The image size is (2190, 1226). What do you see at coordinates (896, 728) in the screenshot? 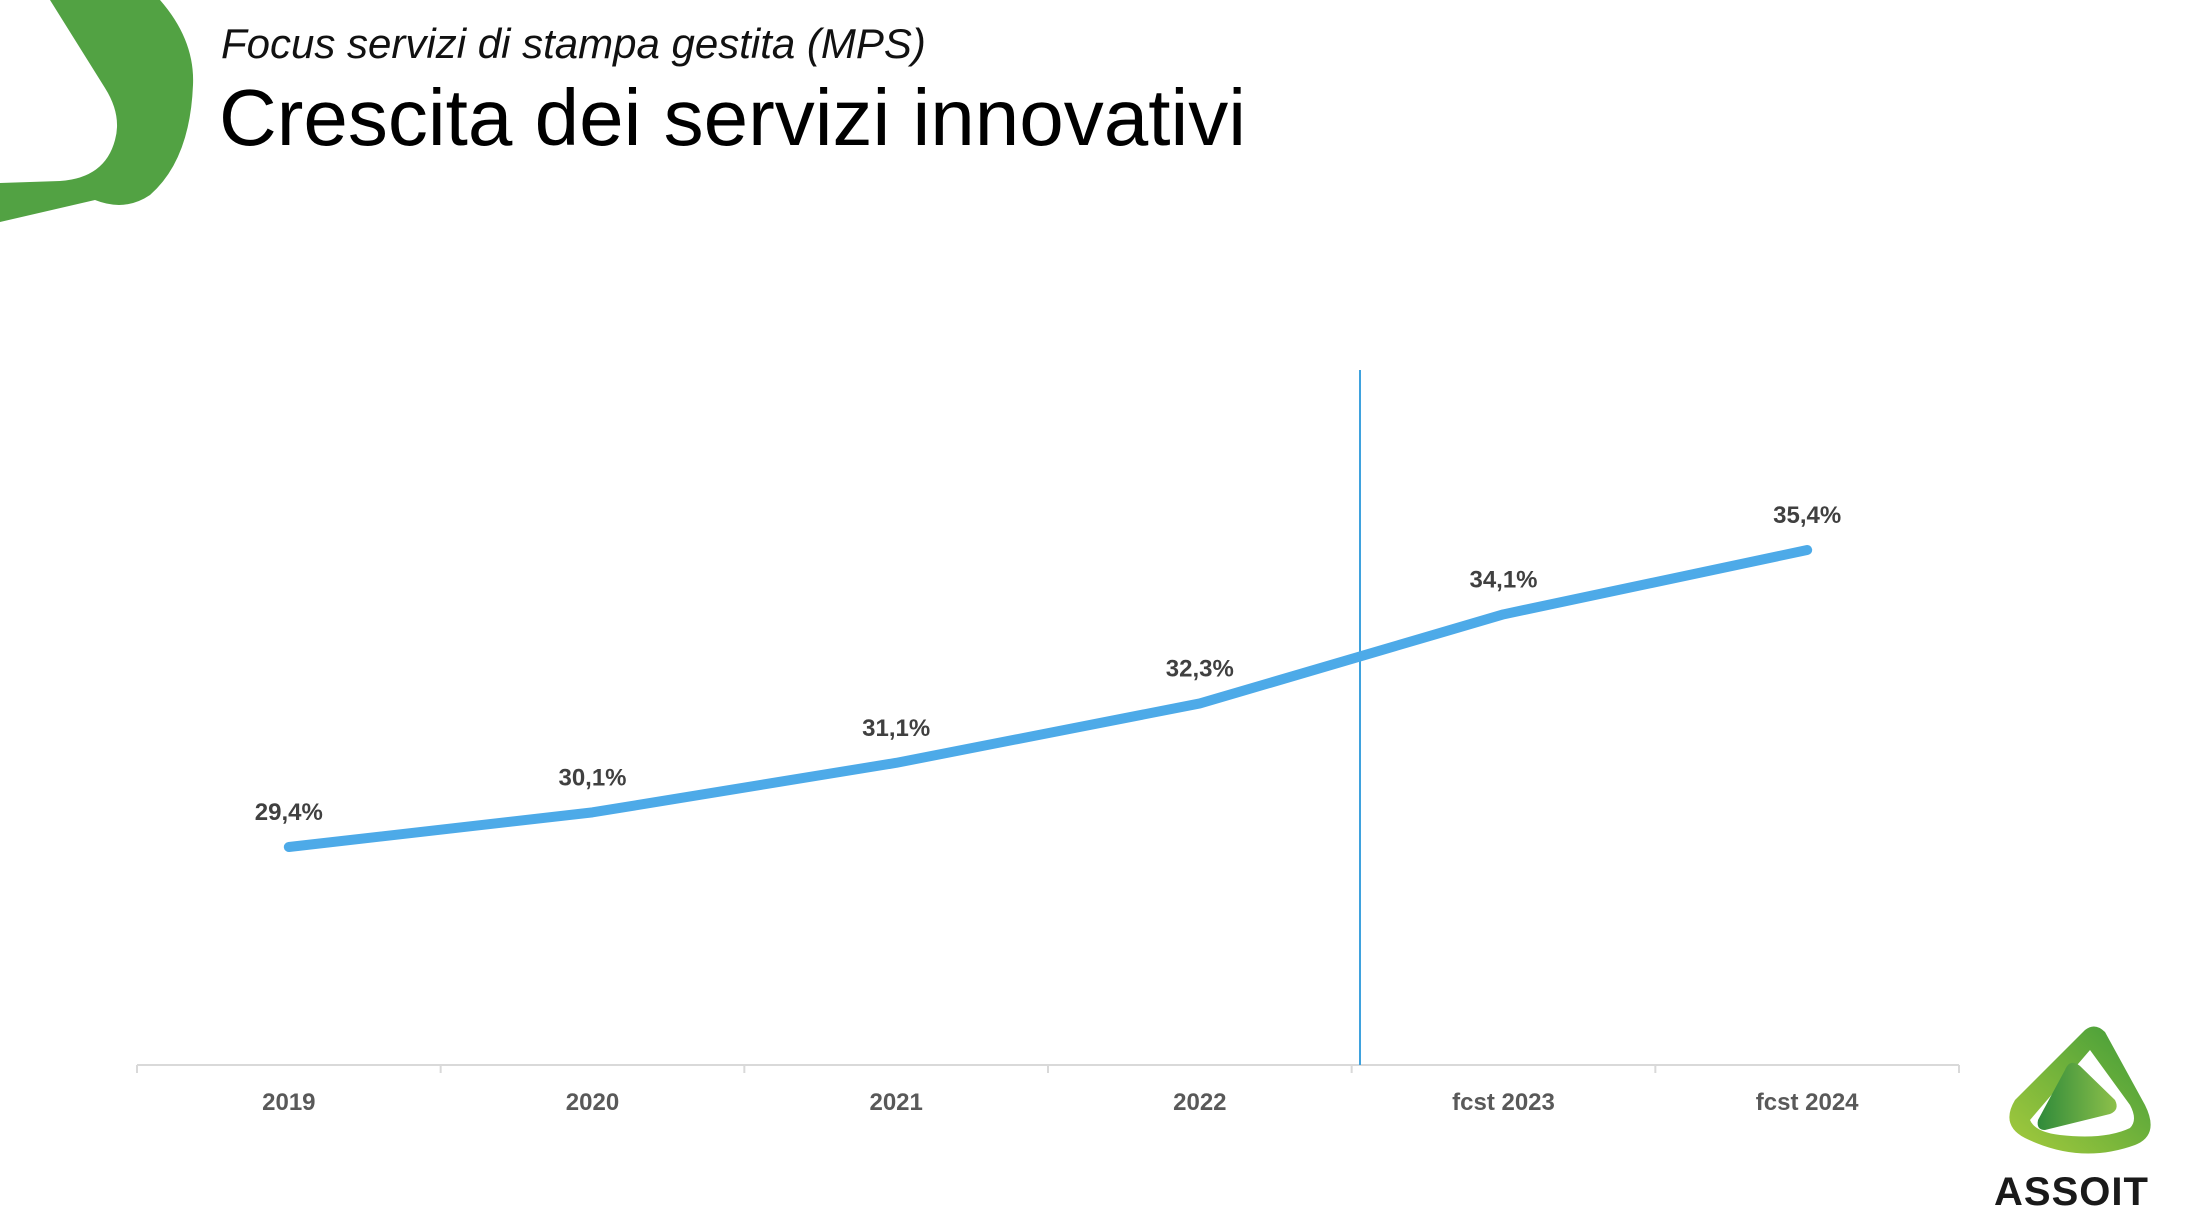
I see `data-label: 31,1%` at bounding box center [896, 728].